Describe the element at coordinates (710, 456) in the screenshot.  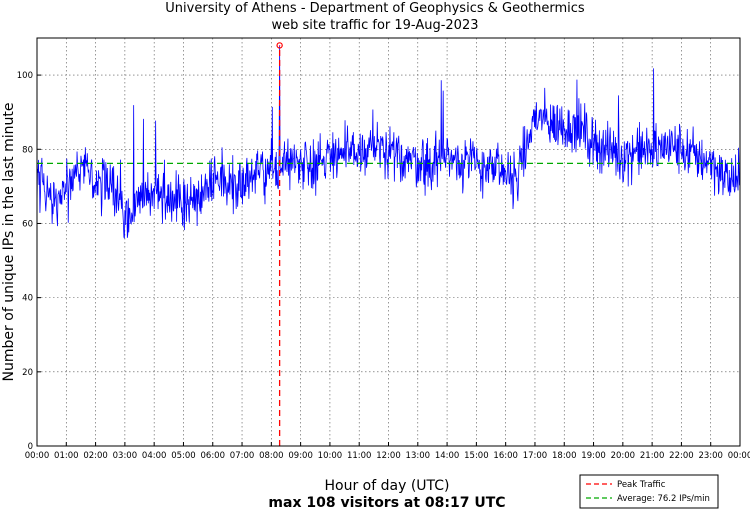
I see `x-tick-label: 23:00` at that location.